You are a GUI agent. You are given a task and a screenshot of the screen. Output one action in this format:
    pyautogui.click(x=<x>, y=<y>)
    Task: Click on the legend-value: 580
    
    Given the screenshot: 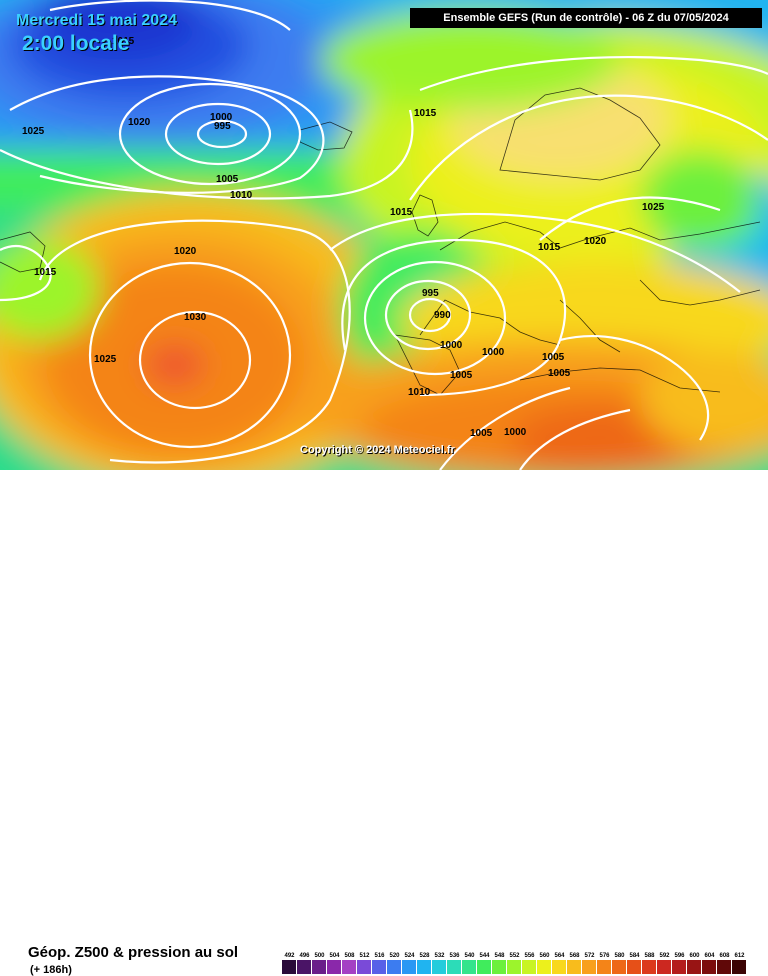 What is the action you would take?
    pyautogui.click(x=619, y=956)
    